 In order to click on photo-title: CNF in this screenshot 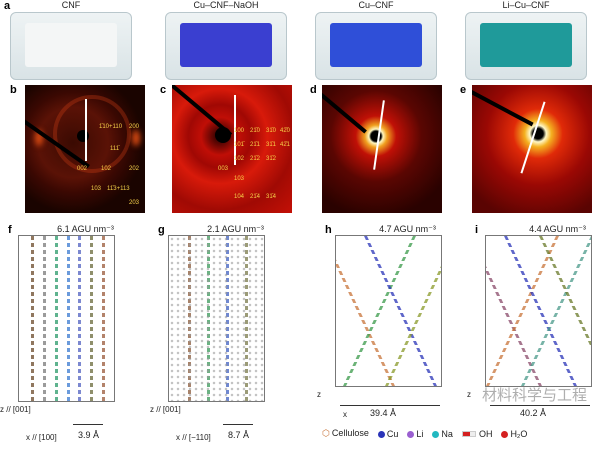, I will do `click(71, 5)`.